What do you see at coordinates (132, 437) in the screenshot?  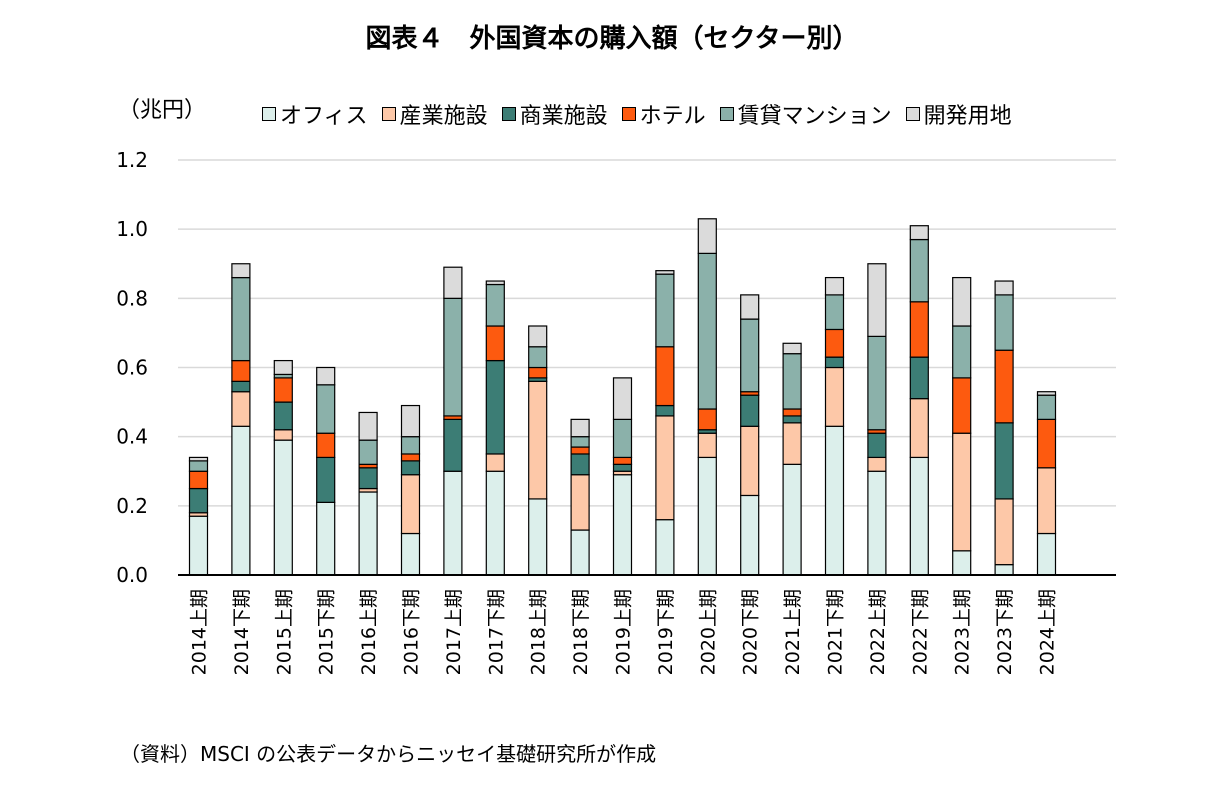 I see `y-tick-label: 0.4` at bounding box center [132, 437].